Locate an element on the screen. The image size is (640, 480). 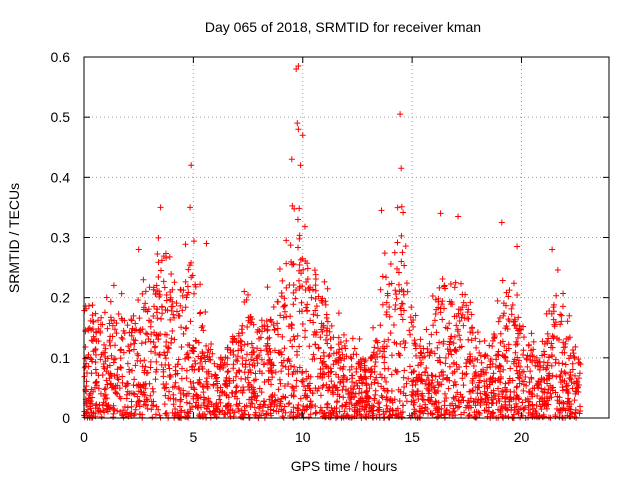
y-tick-label: 0.4 is located at coordinates (61, 177).